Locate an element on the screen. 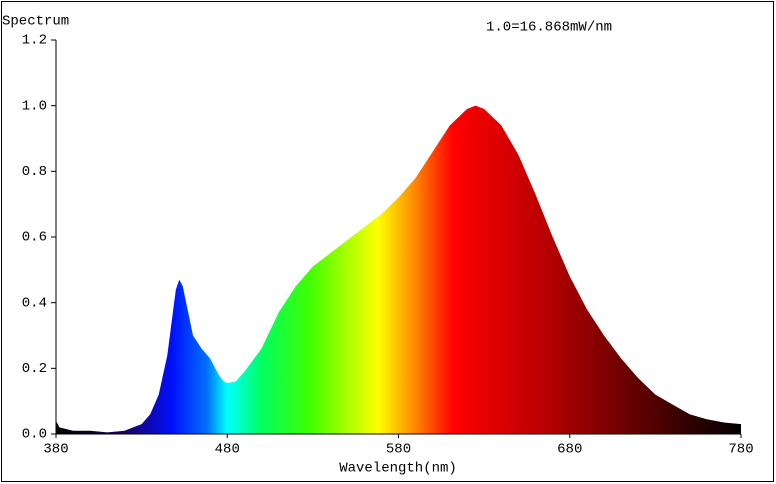 This screenshot has width=776, height=484. x-tick-label: 780 is located at coordinates (740, 450).